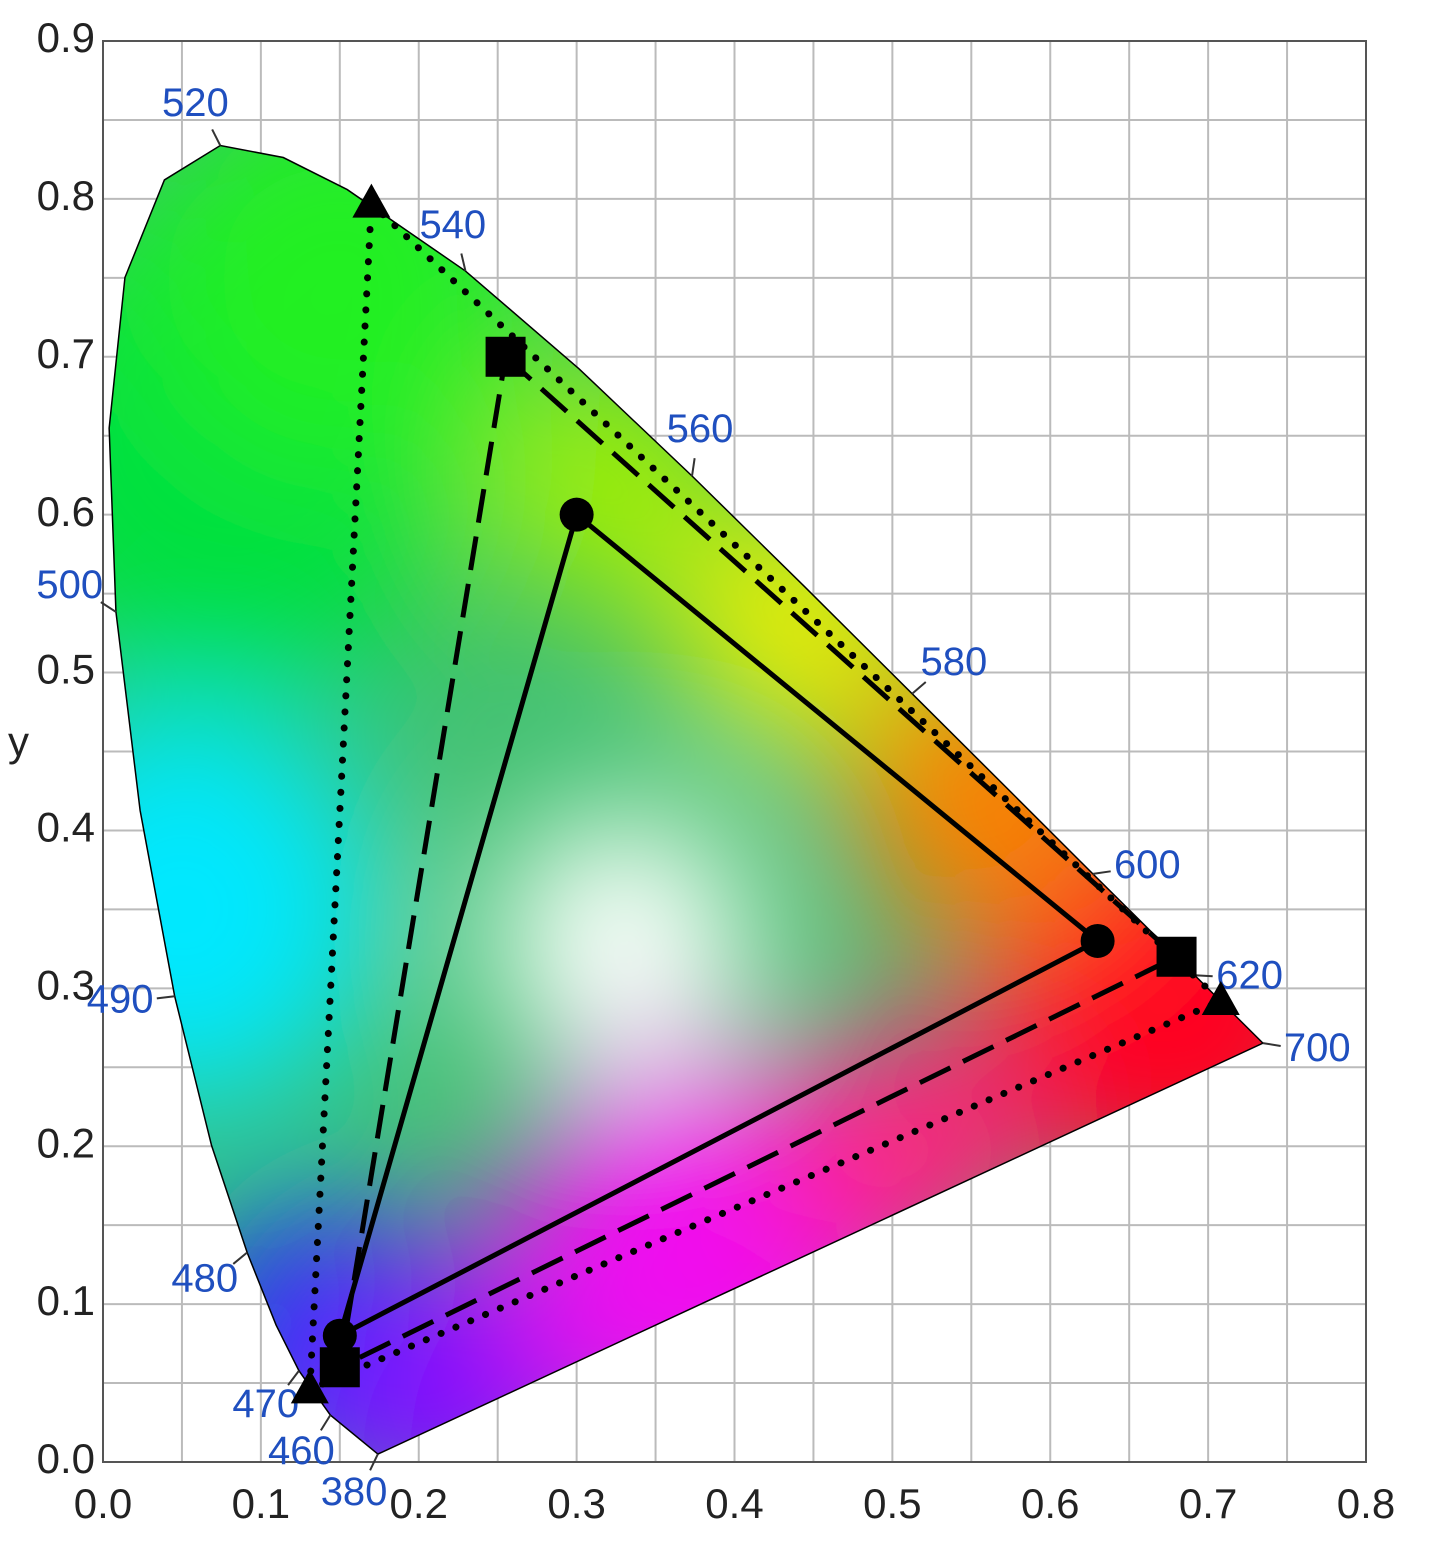  I want to click on y-tick-label: 0.2, so click(66, 1142).